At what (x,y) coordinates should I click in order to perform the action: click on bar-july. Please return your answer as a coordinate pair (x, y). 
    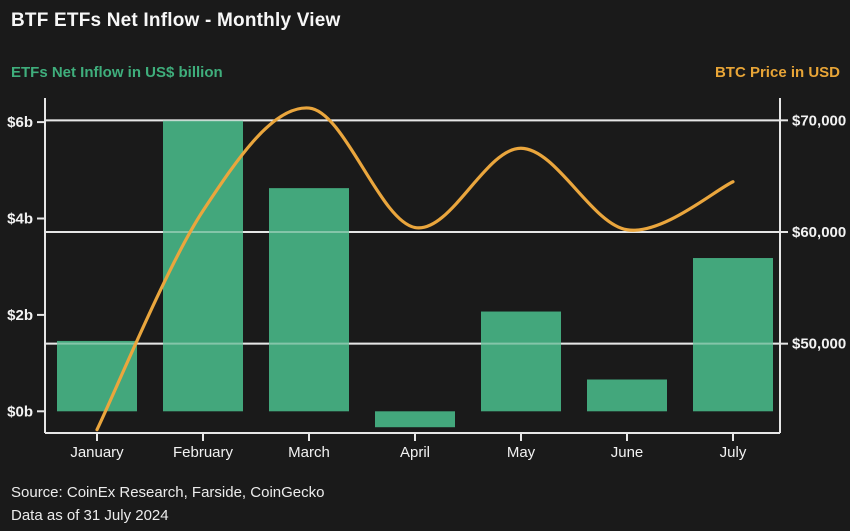
    Looking at the image, I should click on (733, 335).